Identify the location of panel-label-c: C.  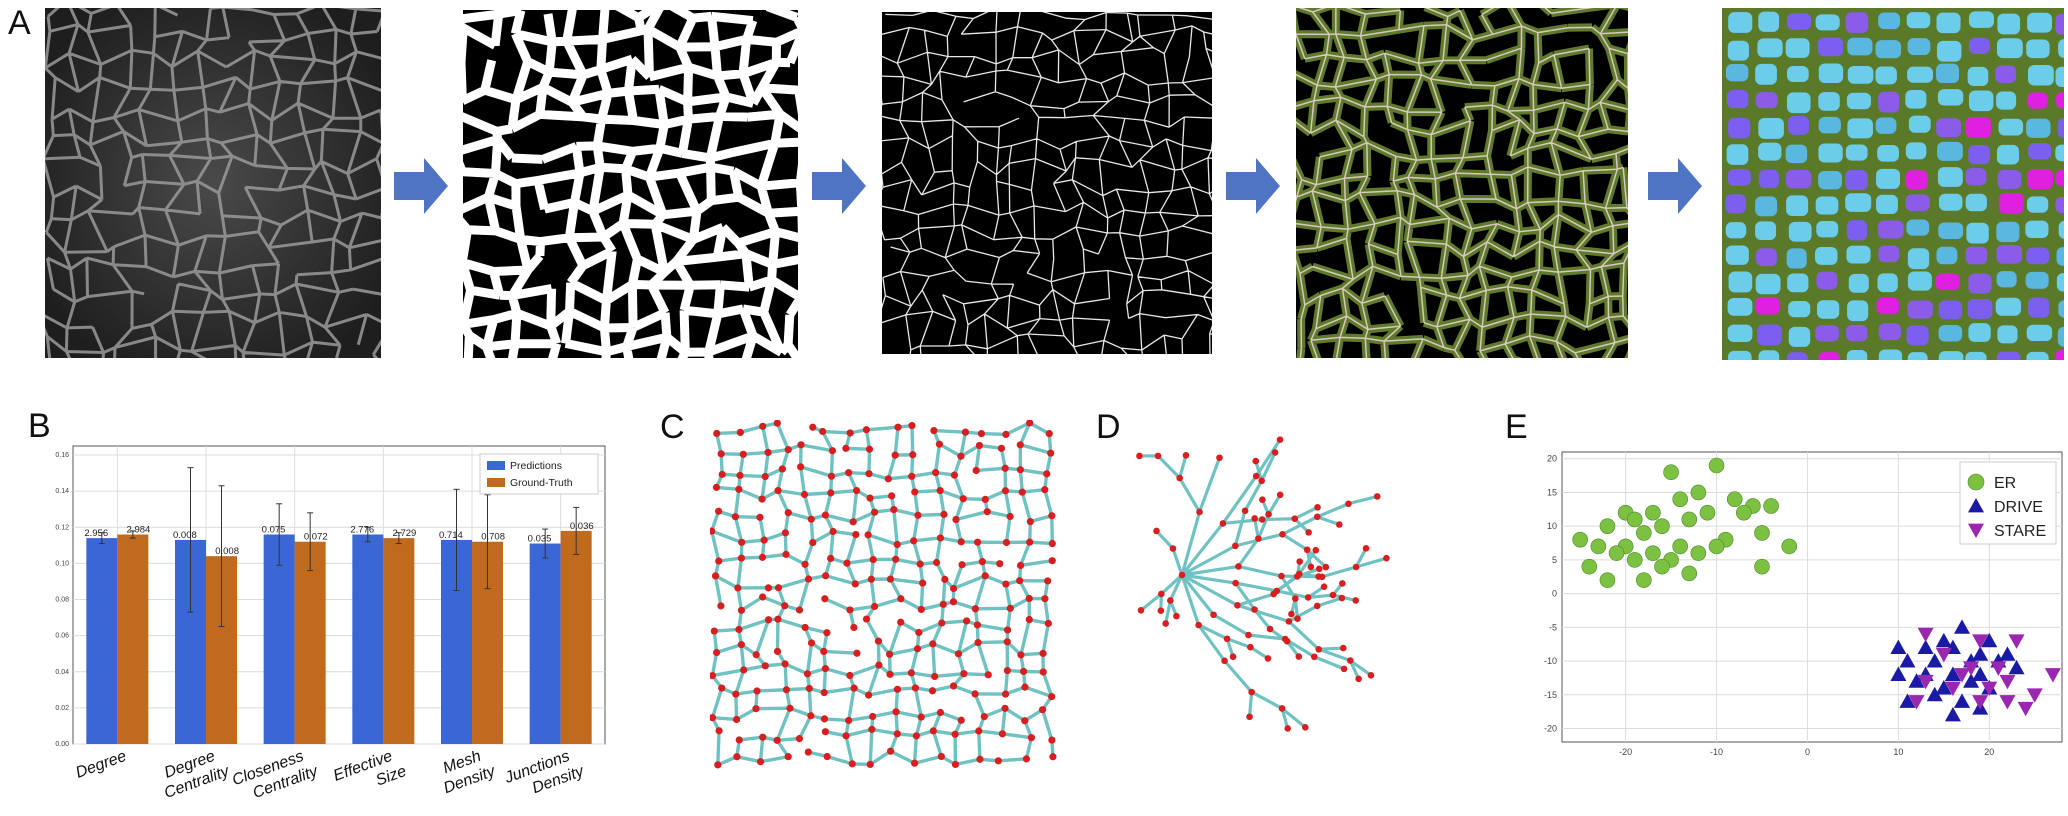
(672, 427).